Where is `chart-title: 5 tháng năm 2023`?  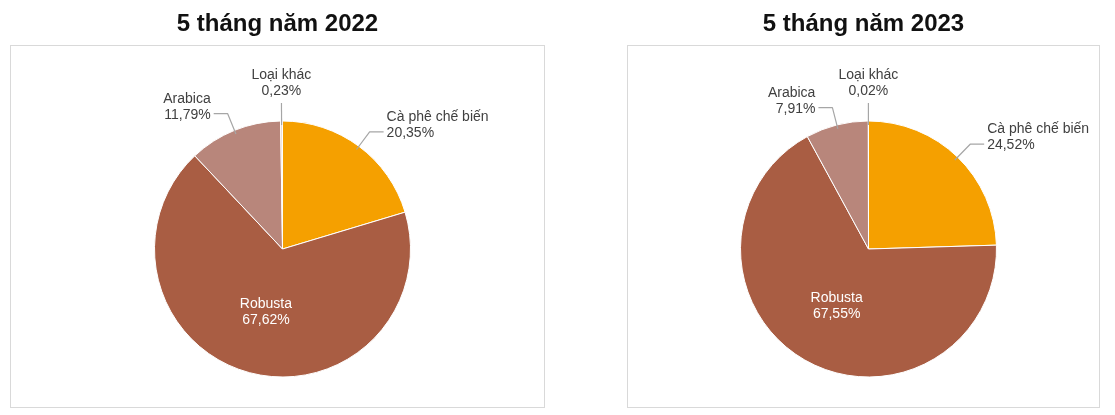 chart-title: 5 tháng năm 2023 is located at coordinates (863, 23).